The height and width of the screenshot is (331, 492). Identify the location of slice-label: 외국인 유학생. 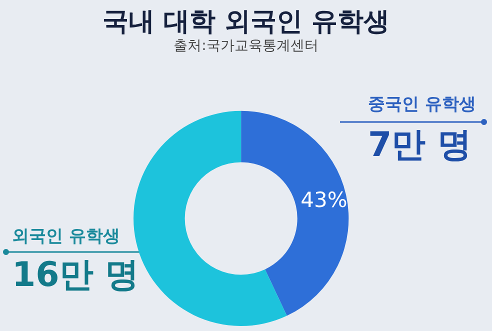
(66, 236).